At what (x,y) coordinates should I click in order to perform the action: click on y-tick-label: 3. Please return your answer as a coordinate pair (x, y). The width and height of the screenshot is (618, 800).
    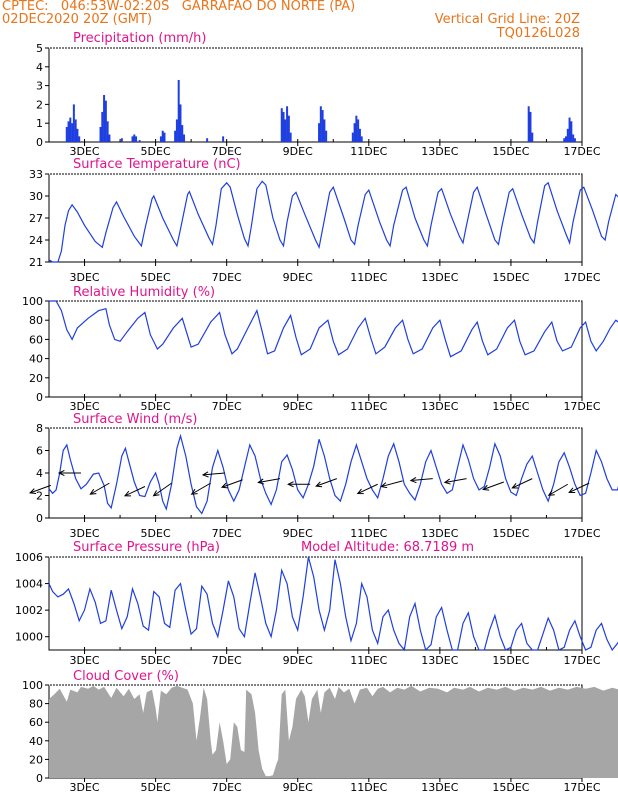
    Looking at the image, I should click on (39, 86).